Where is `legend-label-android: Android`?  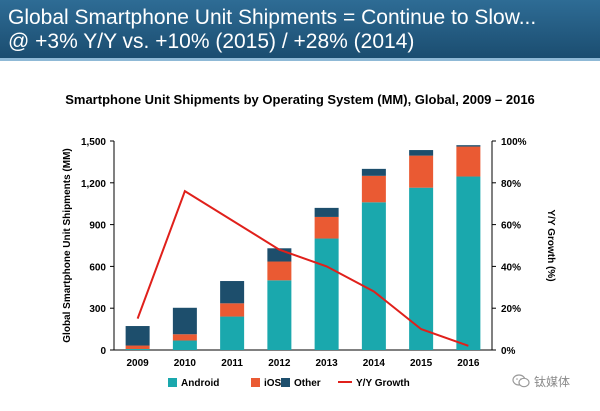 legend-label-android: Android is located at coordinates (200, 383).